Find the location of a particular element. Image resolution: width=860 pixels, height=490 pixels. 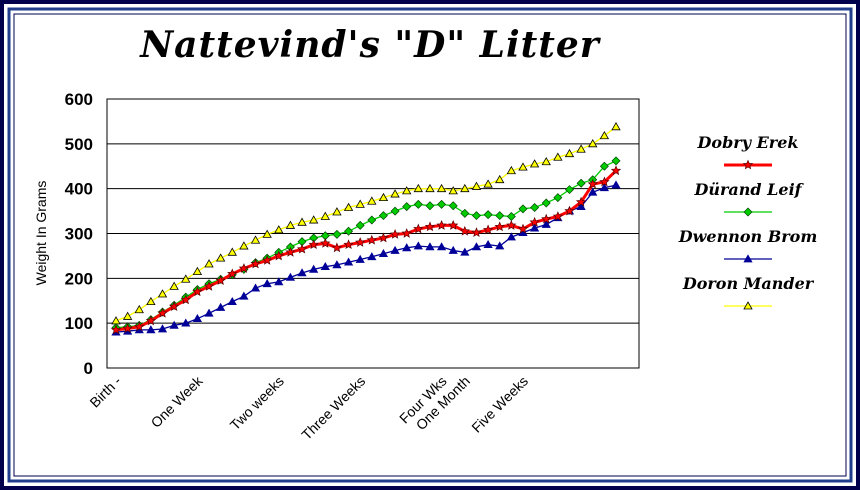

y-tick-label: 500 is located at coordinates (79, 144).